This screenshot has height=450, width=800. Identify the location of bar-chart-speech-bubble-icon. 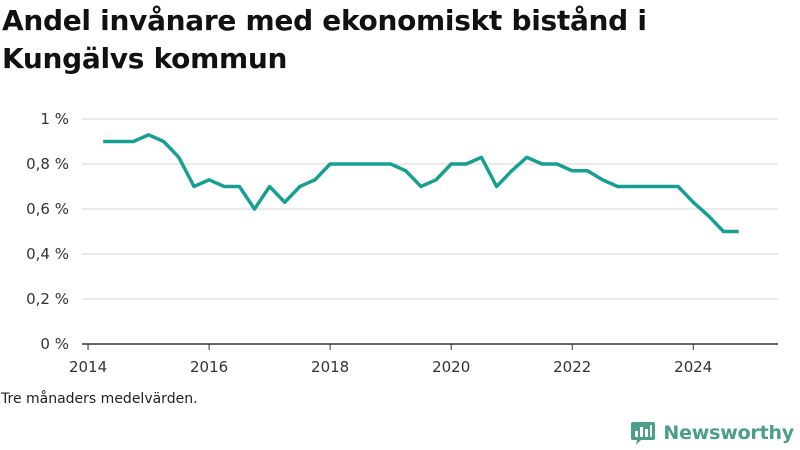
(643, 433).